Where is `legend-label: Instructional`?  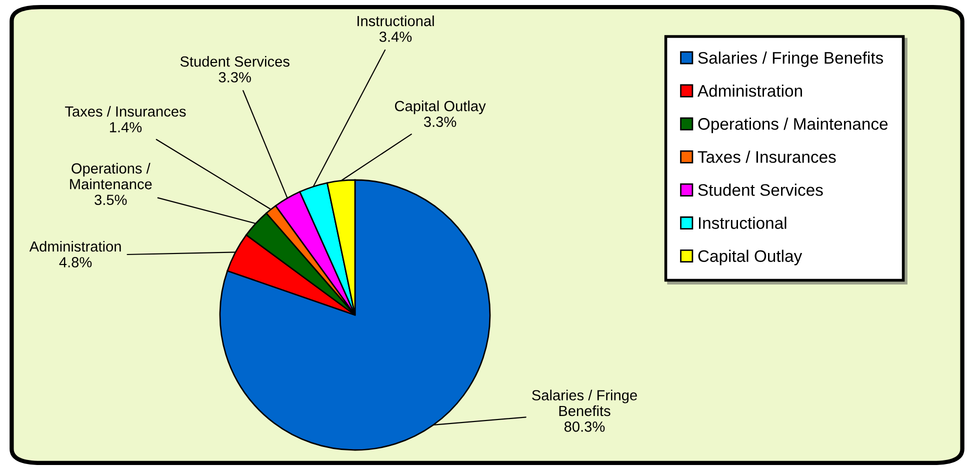
legend-label: Instructional is located at coordinates (742, 222).